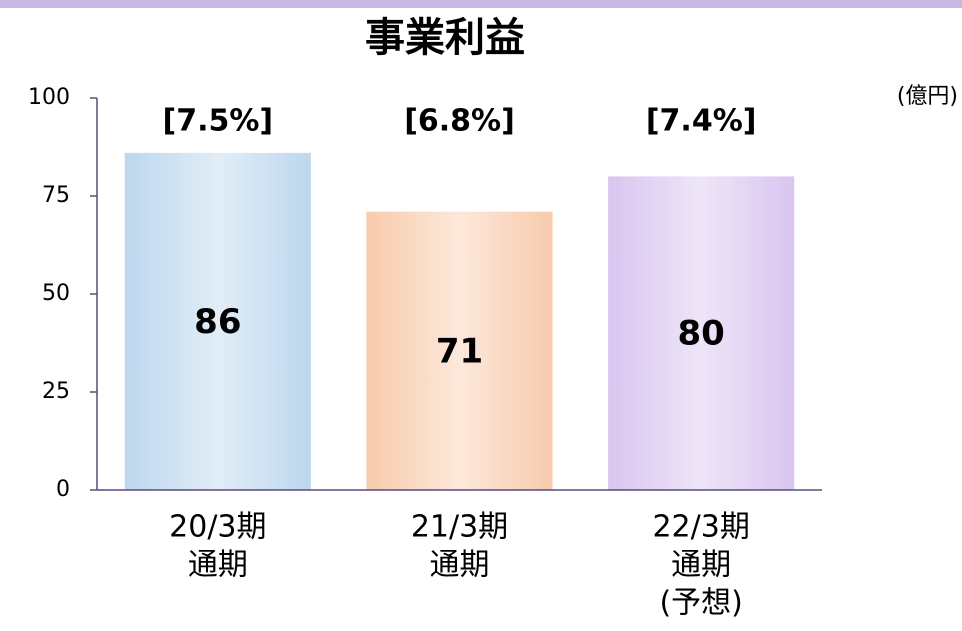  What do you see at coordinates (701, 121) in the screenshot?
I see `annotation: [7.4%]` at bounding box center [701, 121].